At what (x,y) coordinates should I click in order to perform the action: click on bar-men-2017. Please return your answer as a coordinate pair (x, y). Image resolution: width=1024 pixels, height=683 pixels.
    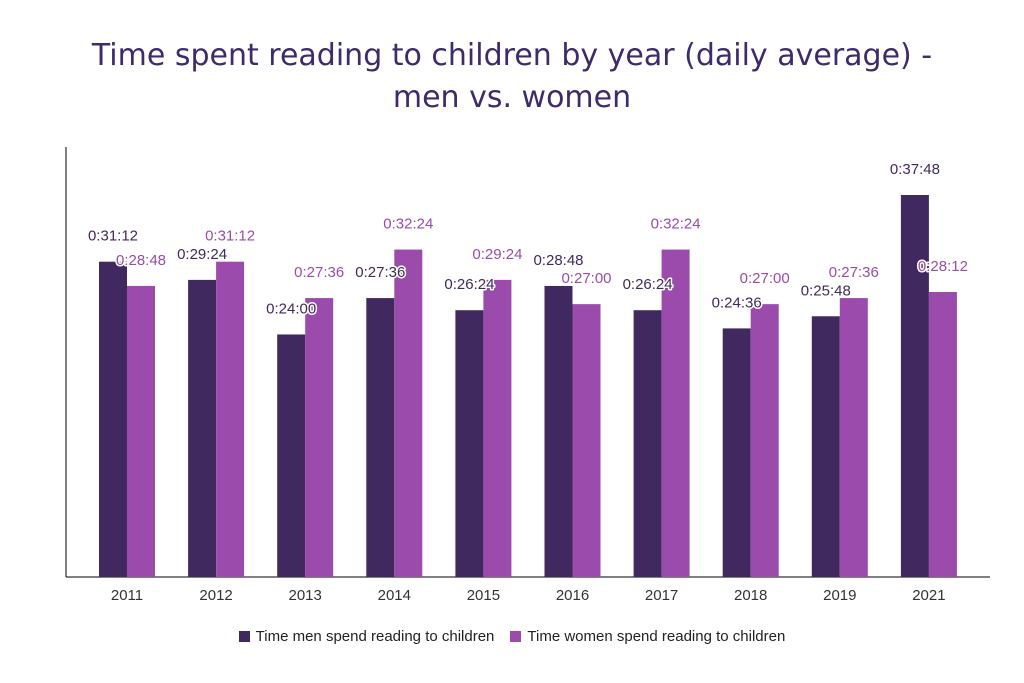
    Looking at the image, I should click on (647, 443).